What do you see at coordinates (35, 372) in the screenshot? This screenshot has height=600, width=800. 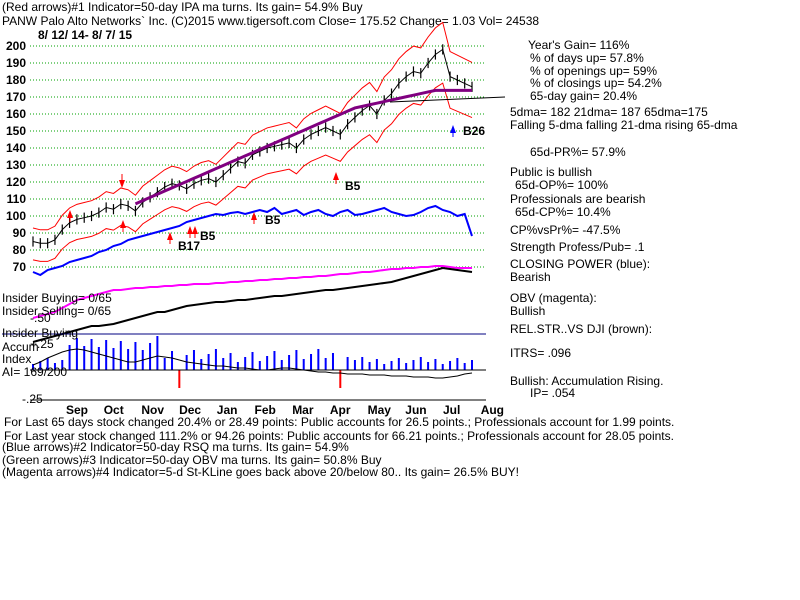 I see `ai-value: AI= 169/200` at bounding box center [35, 372].